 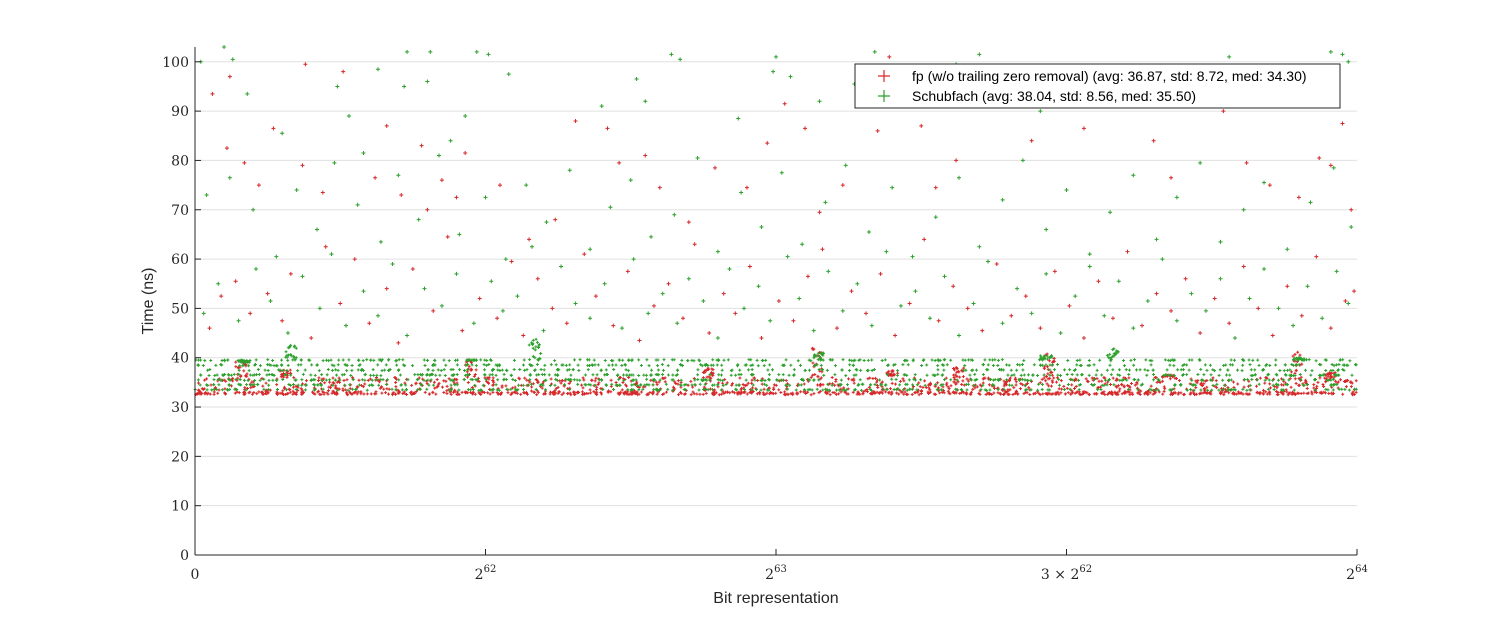 I want to click on y-tick-label: 0, so click(x=184, y=556).